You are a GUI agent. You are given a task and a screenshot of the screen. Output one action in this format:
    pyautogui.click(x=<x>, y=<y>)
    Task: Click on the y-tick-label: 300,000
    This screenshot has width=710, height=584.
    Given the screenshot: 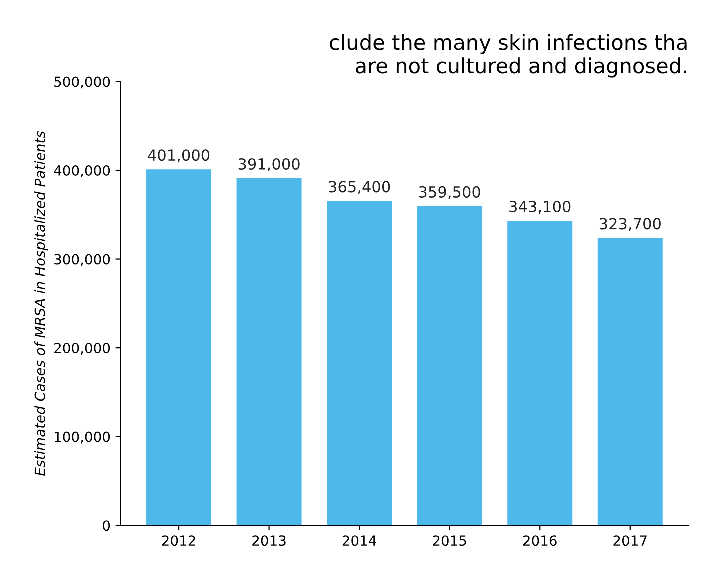 What is the action you would take?
    pyautogui.click(x=82, y=260)
    